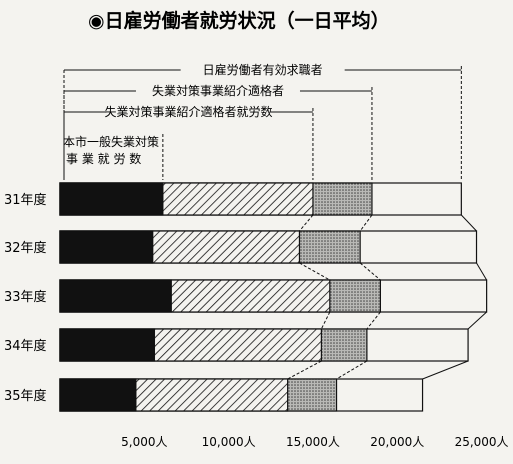  Describe the element at coordinates (25, 248) in the screenshot. I see `category-label-2: 32年度` at that location.